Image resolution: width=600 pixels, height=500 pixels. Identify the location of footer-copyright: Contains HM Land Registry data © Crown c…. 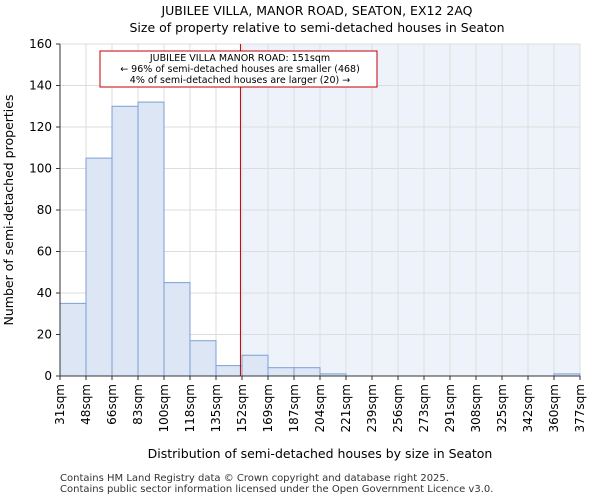
(254, 478).